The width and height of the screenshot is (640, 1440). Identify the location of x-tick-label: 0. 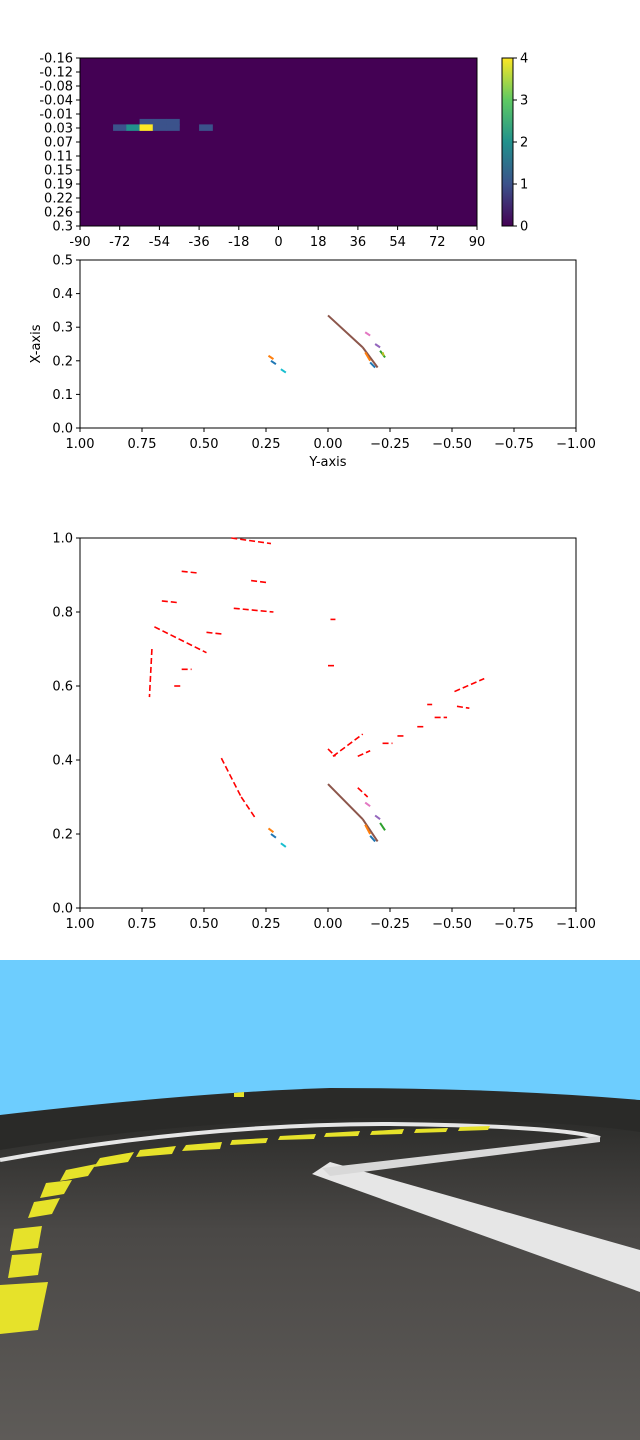
(278, 242).